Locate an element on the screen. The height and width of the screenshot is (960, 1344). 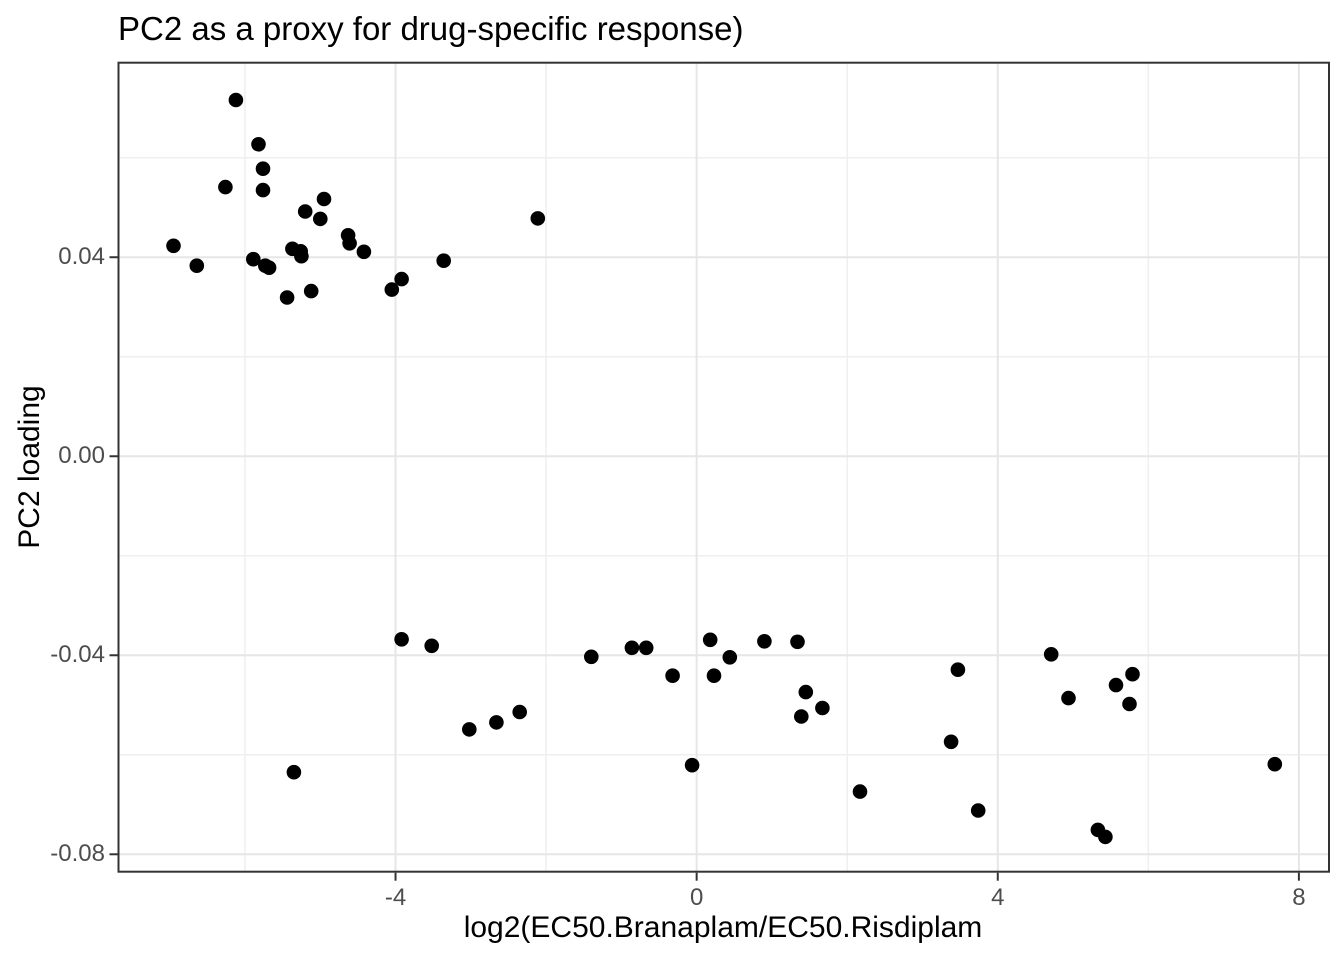
y-tick-label: -0.04 is located at coordinates (77, 655).